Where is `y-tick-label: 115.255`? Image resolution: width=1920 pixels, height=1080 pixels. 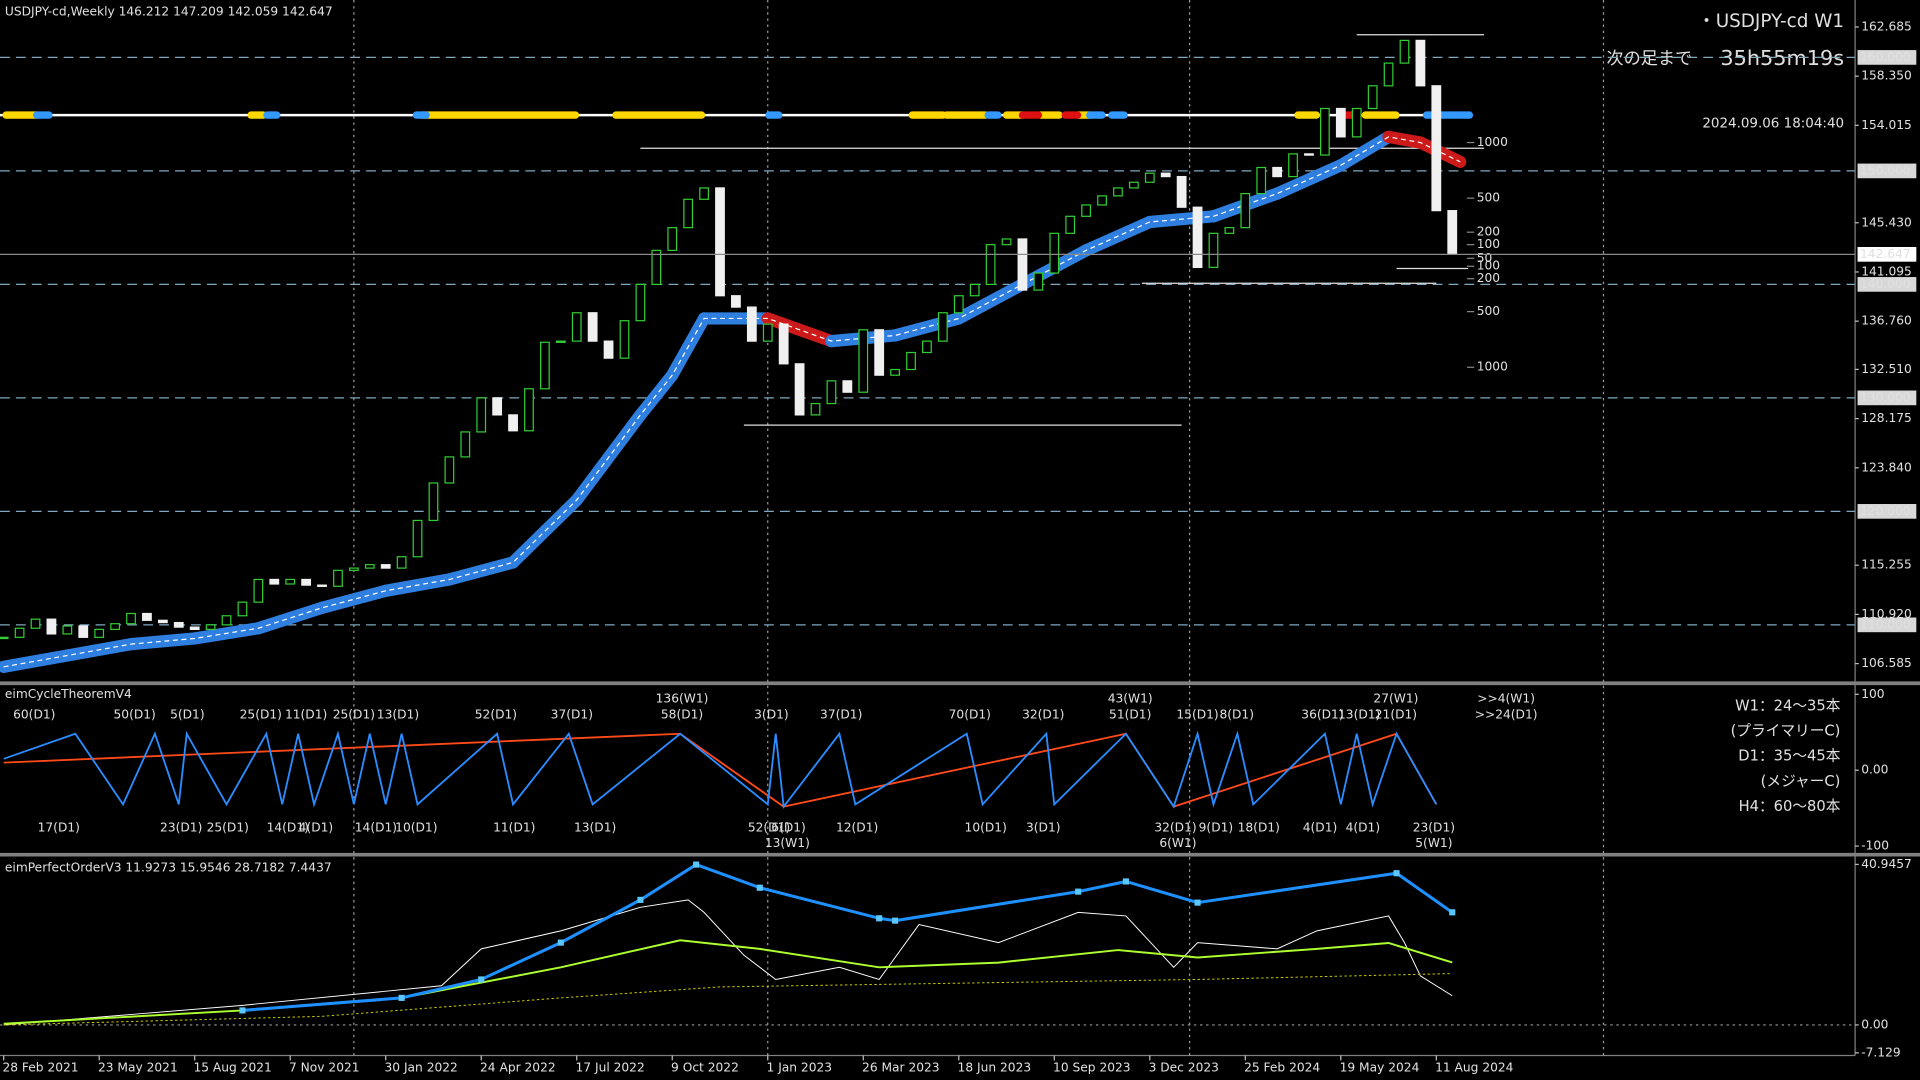 y-tick-label: 115.255 is located at coordinates (1886, 565).